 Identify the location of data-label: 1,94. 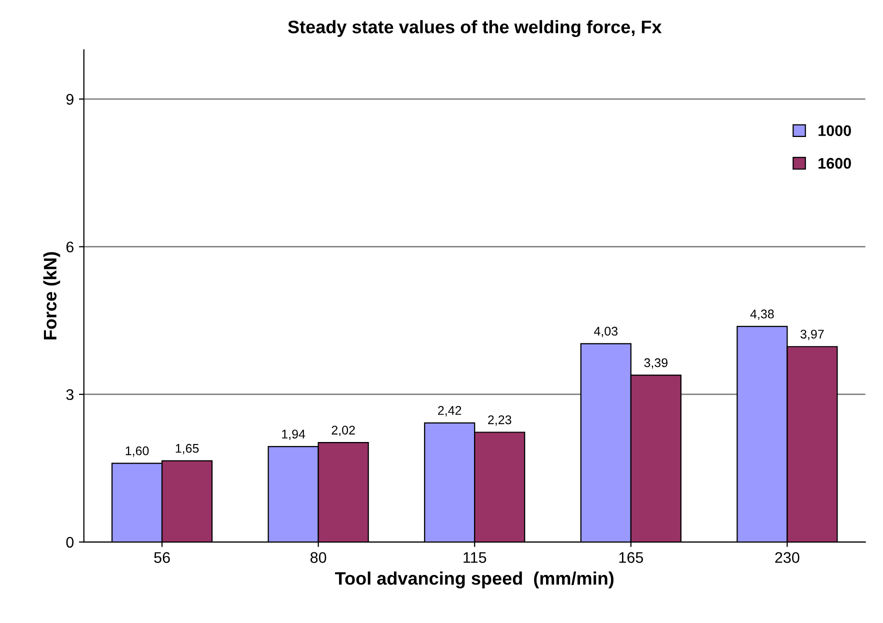
(294, 435).